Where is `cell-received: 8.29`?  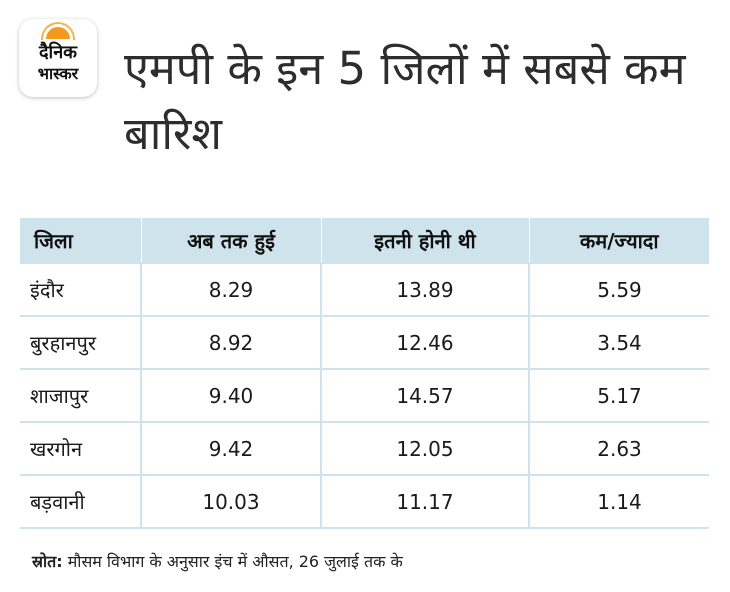 cell-received: 8.29 is located at coordinates (230, 289).